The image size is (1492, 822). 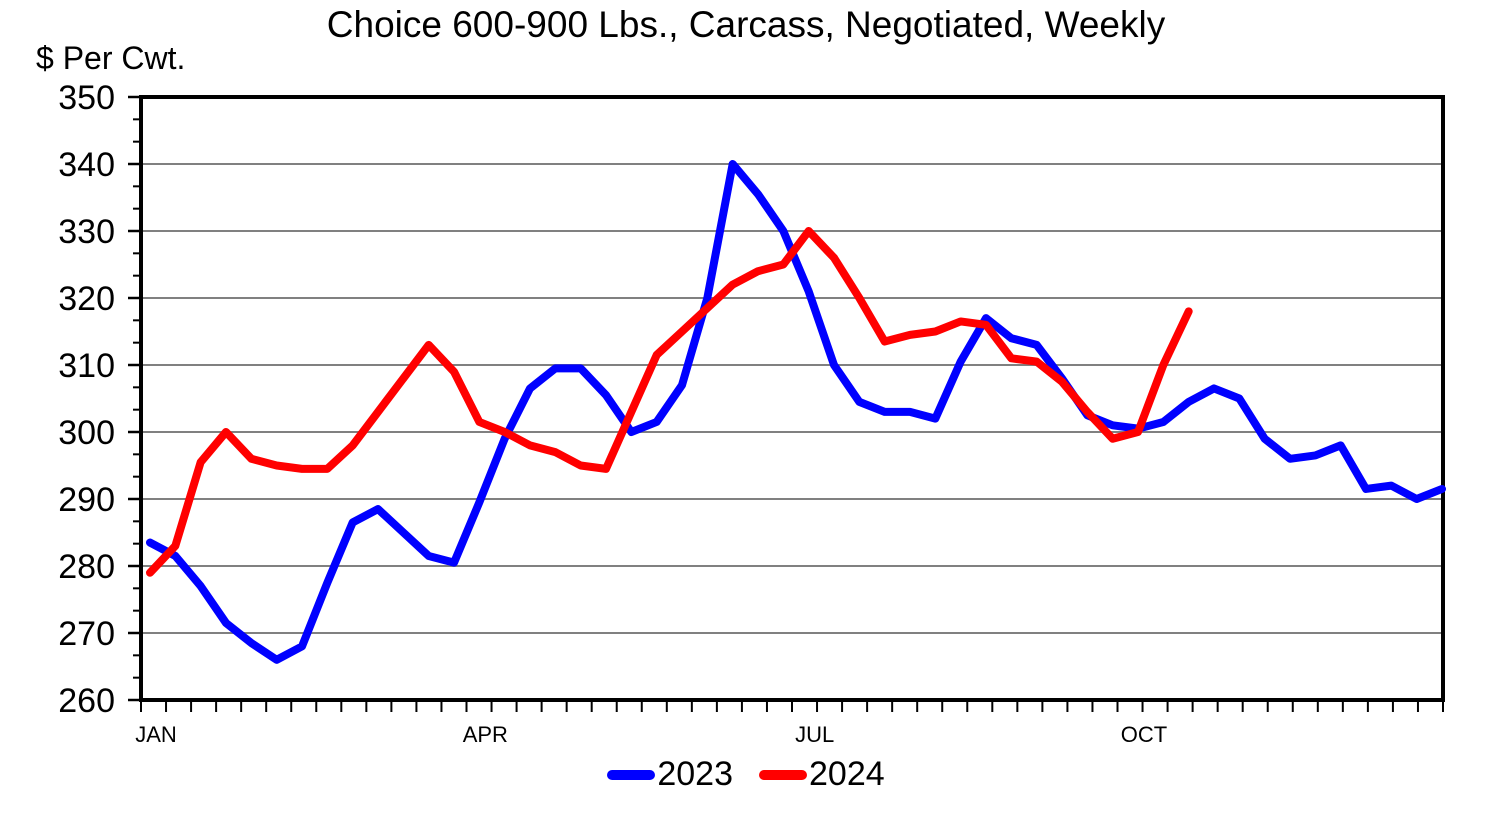 What do you see at coordinates (485, 734) in the screenshot?
I see `month-label-APR: APR` at bounding box center [485, 734].